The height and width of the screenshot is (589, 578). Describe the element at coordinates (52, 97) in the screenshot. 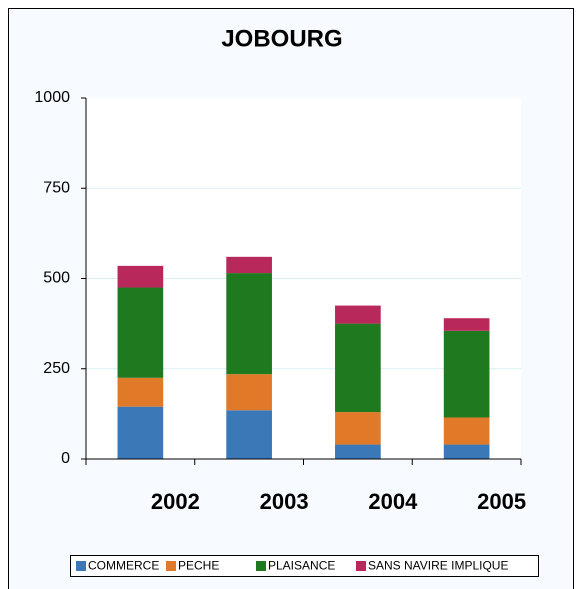

I see `y-tick-label: 1000` at that location.